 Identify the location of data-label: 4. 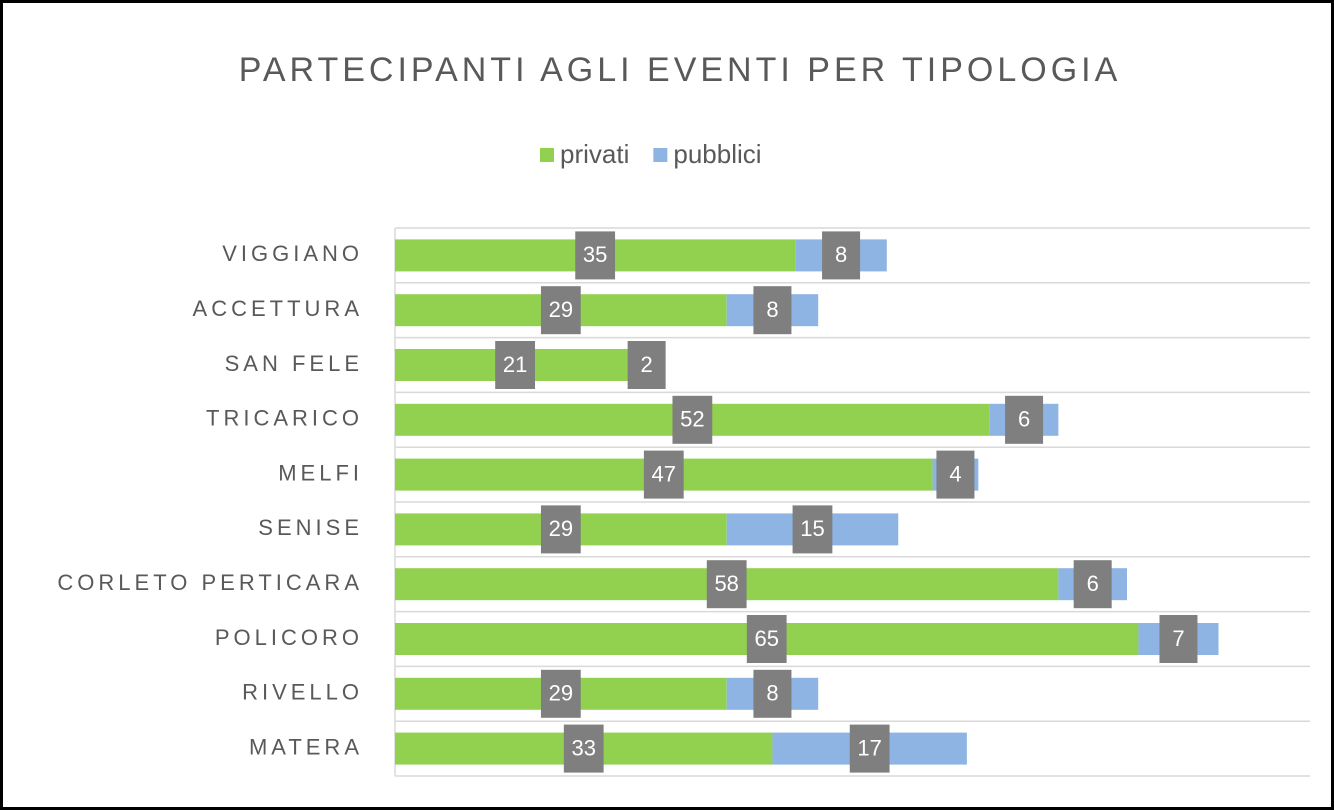
(955, 473).